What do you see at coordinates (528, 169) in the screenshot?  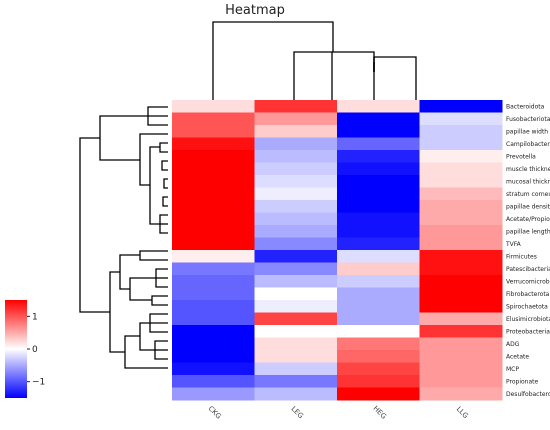 I see `row-label: muscle thickness` at bounding box center [528, 169].